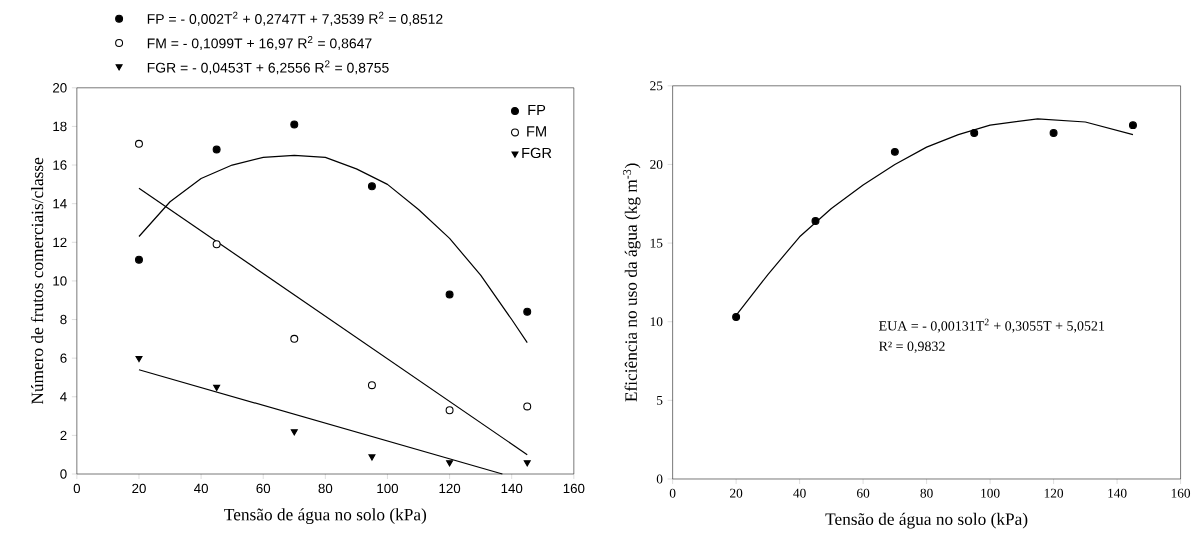 The height and width of the screenshot is (547, 1195). What do you see at coordinates (537, 153) in the screenshot?
I see `legend-label: FGR` at bounding box center [537, 153].